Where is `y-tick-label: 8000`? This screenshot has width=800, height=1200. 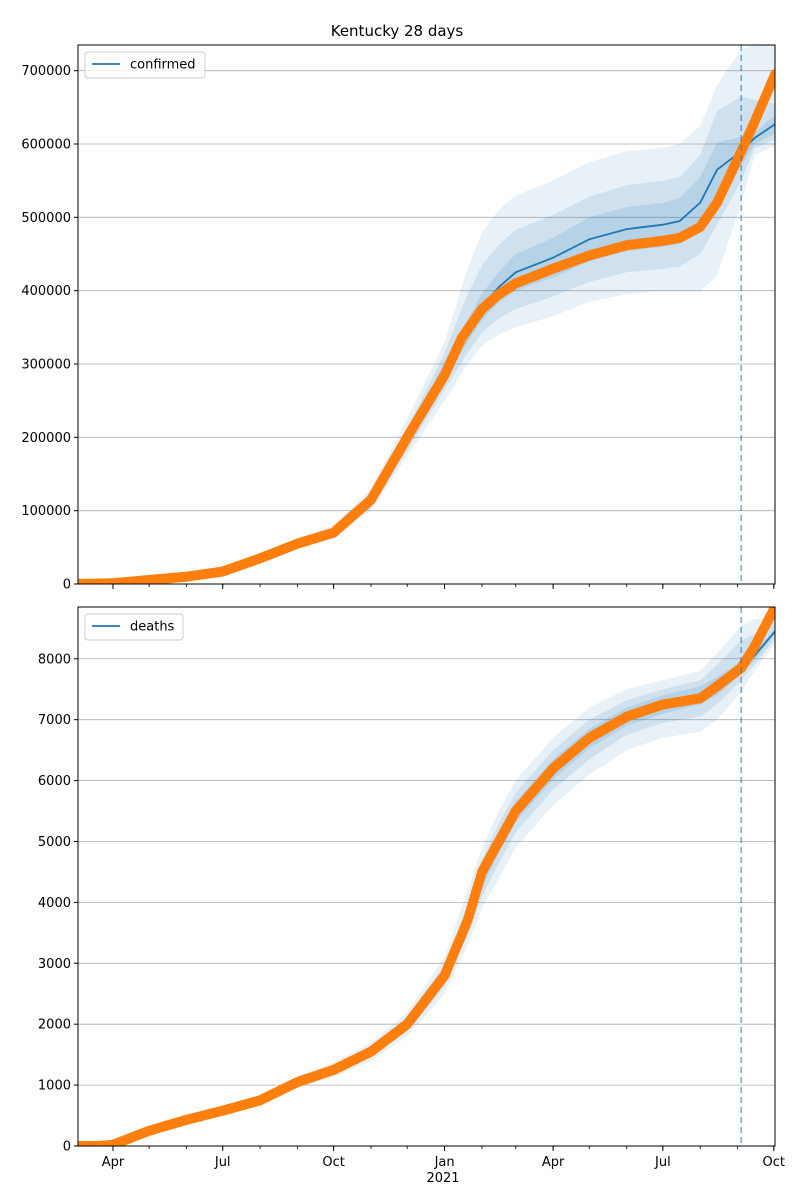
y-tick-label: 8000 is located at coordinates (54, 659).